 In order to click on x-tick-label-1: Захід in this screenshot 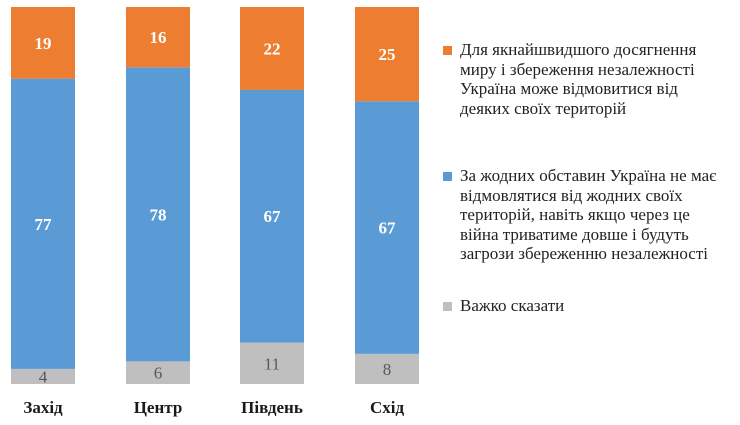, I will do `click(43, 407)`.